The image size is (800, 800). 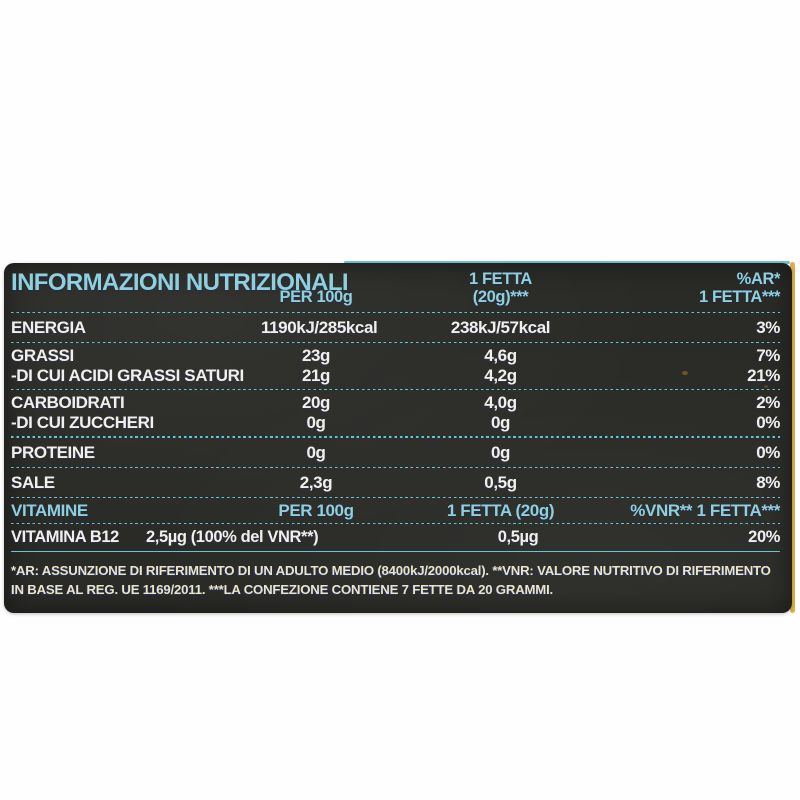 What do you see at coordinates (316, 403) in the screenshot?
I see `row-value-per100: 20g` at bounding box center [316, 403].